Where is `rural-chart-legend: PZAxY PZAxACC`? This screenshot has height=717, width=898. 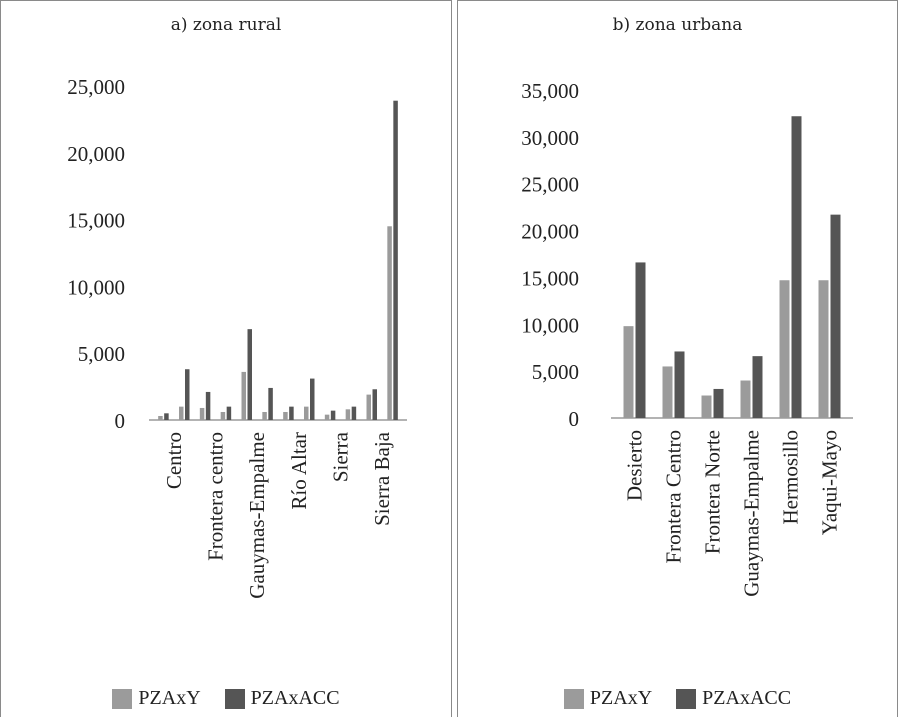
rural-chart-legend: PZAxY PZAxACC is located at coordinates (226, 698).